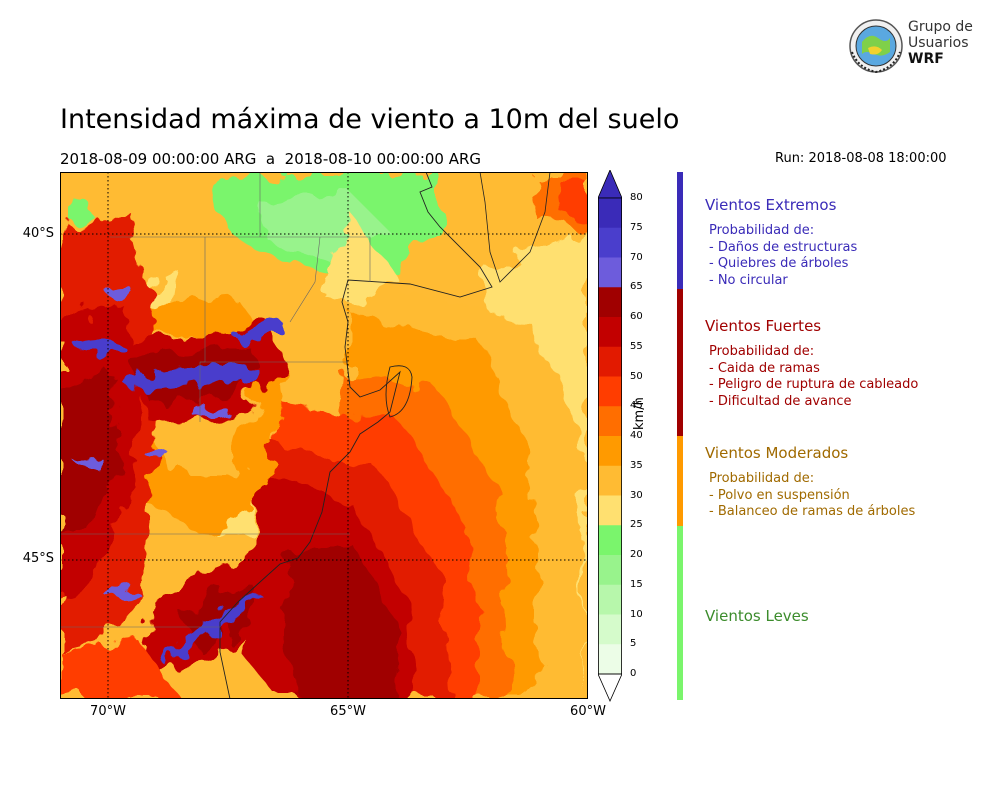  Describe the element at coordinates (38, 233) in the screenshot. I see `lat-label-40s: 40°S` at that location.